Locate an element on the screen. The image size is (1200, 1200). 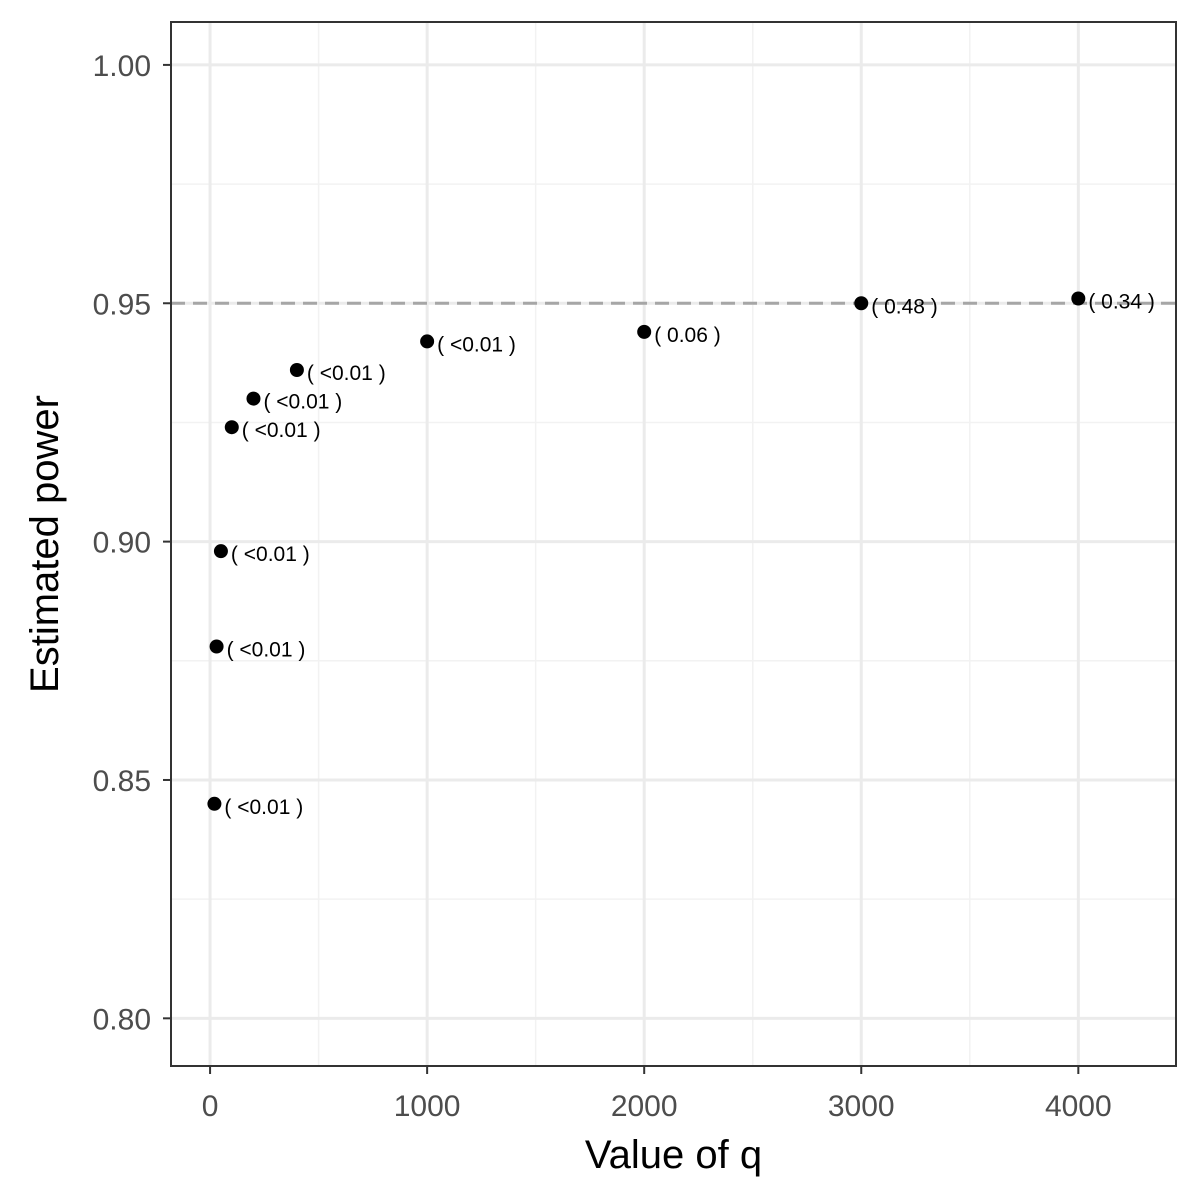
y-axis: 0.80 0.85 0.90 0.95 1.00 is located at coordinates (132, 543).